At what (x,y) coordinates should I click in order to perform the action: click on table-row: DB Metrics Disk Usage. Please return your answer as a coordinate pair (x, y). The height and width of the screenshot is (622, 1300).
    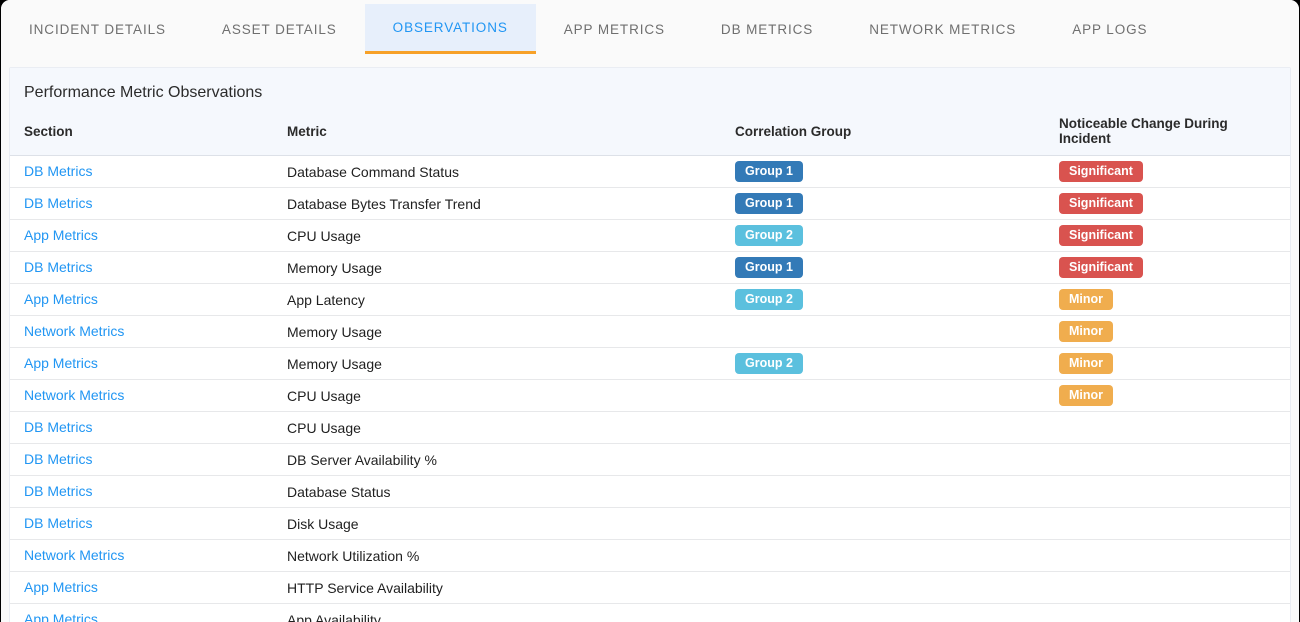
    Looking at the image, I should click on (650, 524).